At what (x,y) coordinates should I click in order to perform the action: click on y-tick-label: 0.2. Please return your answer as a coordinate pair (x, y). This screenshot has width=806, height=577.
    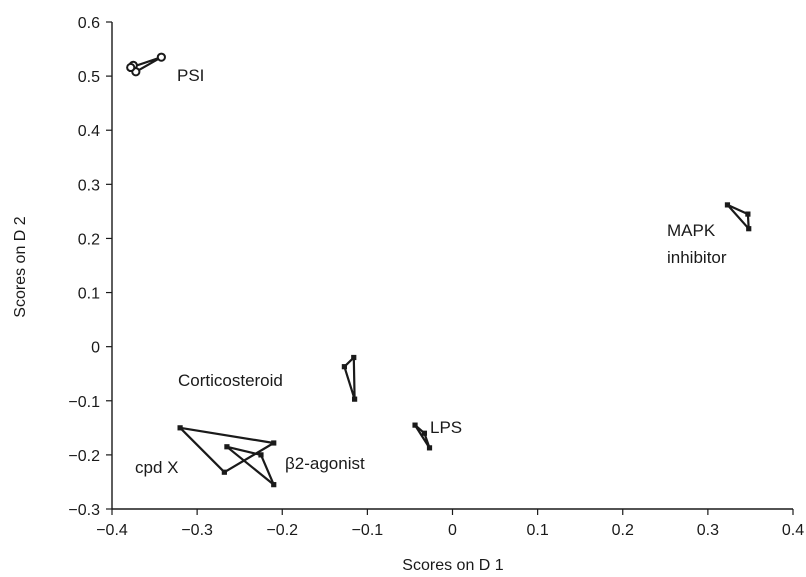
    Looking at the image, I should click on (89, 239).